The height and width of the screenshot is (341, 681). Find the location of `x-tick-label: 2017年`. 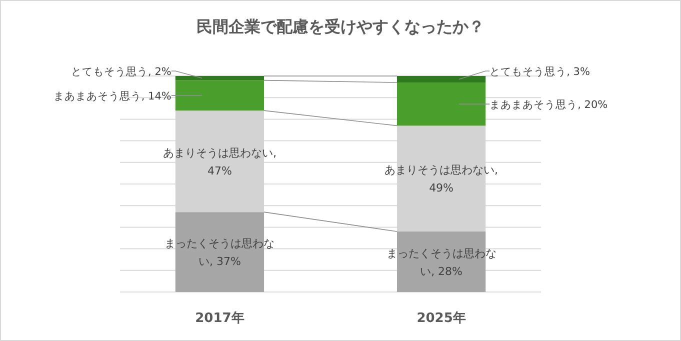

x-tick-label: 2017年 is located at coordinates (219, 318).